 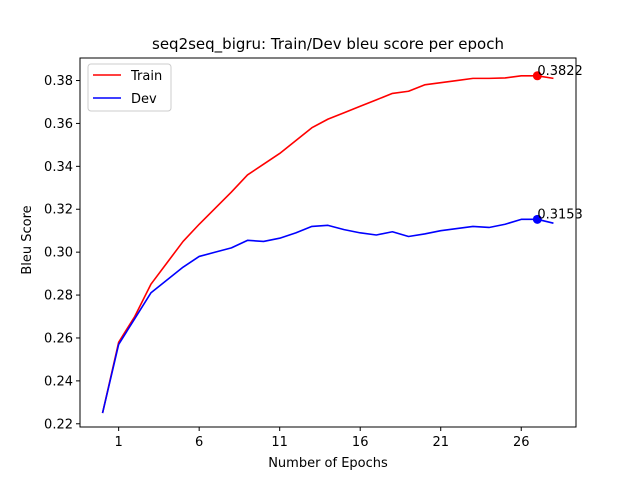 I want to click on y-tick-label: 0.34, so click(x=58, y=167).